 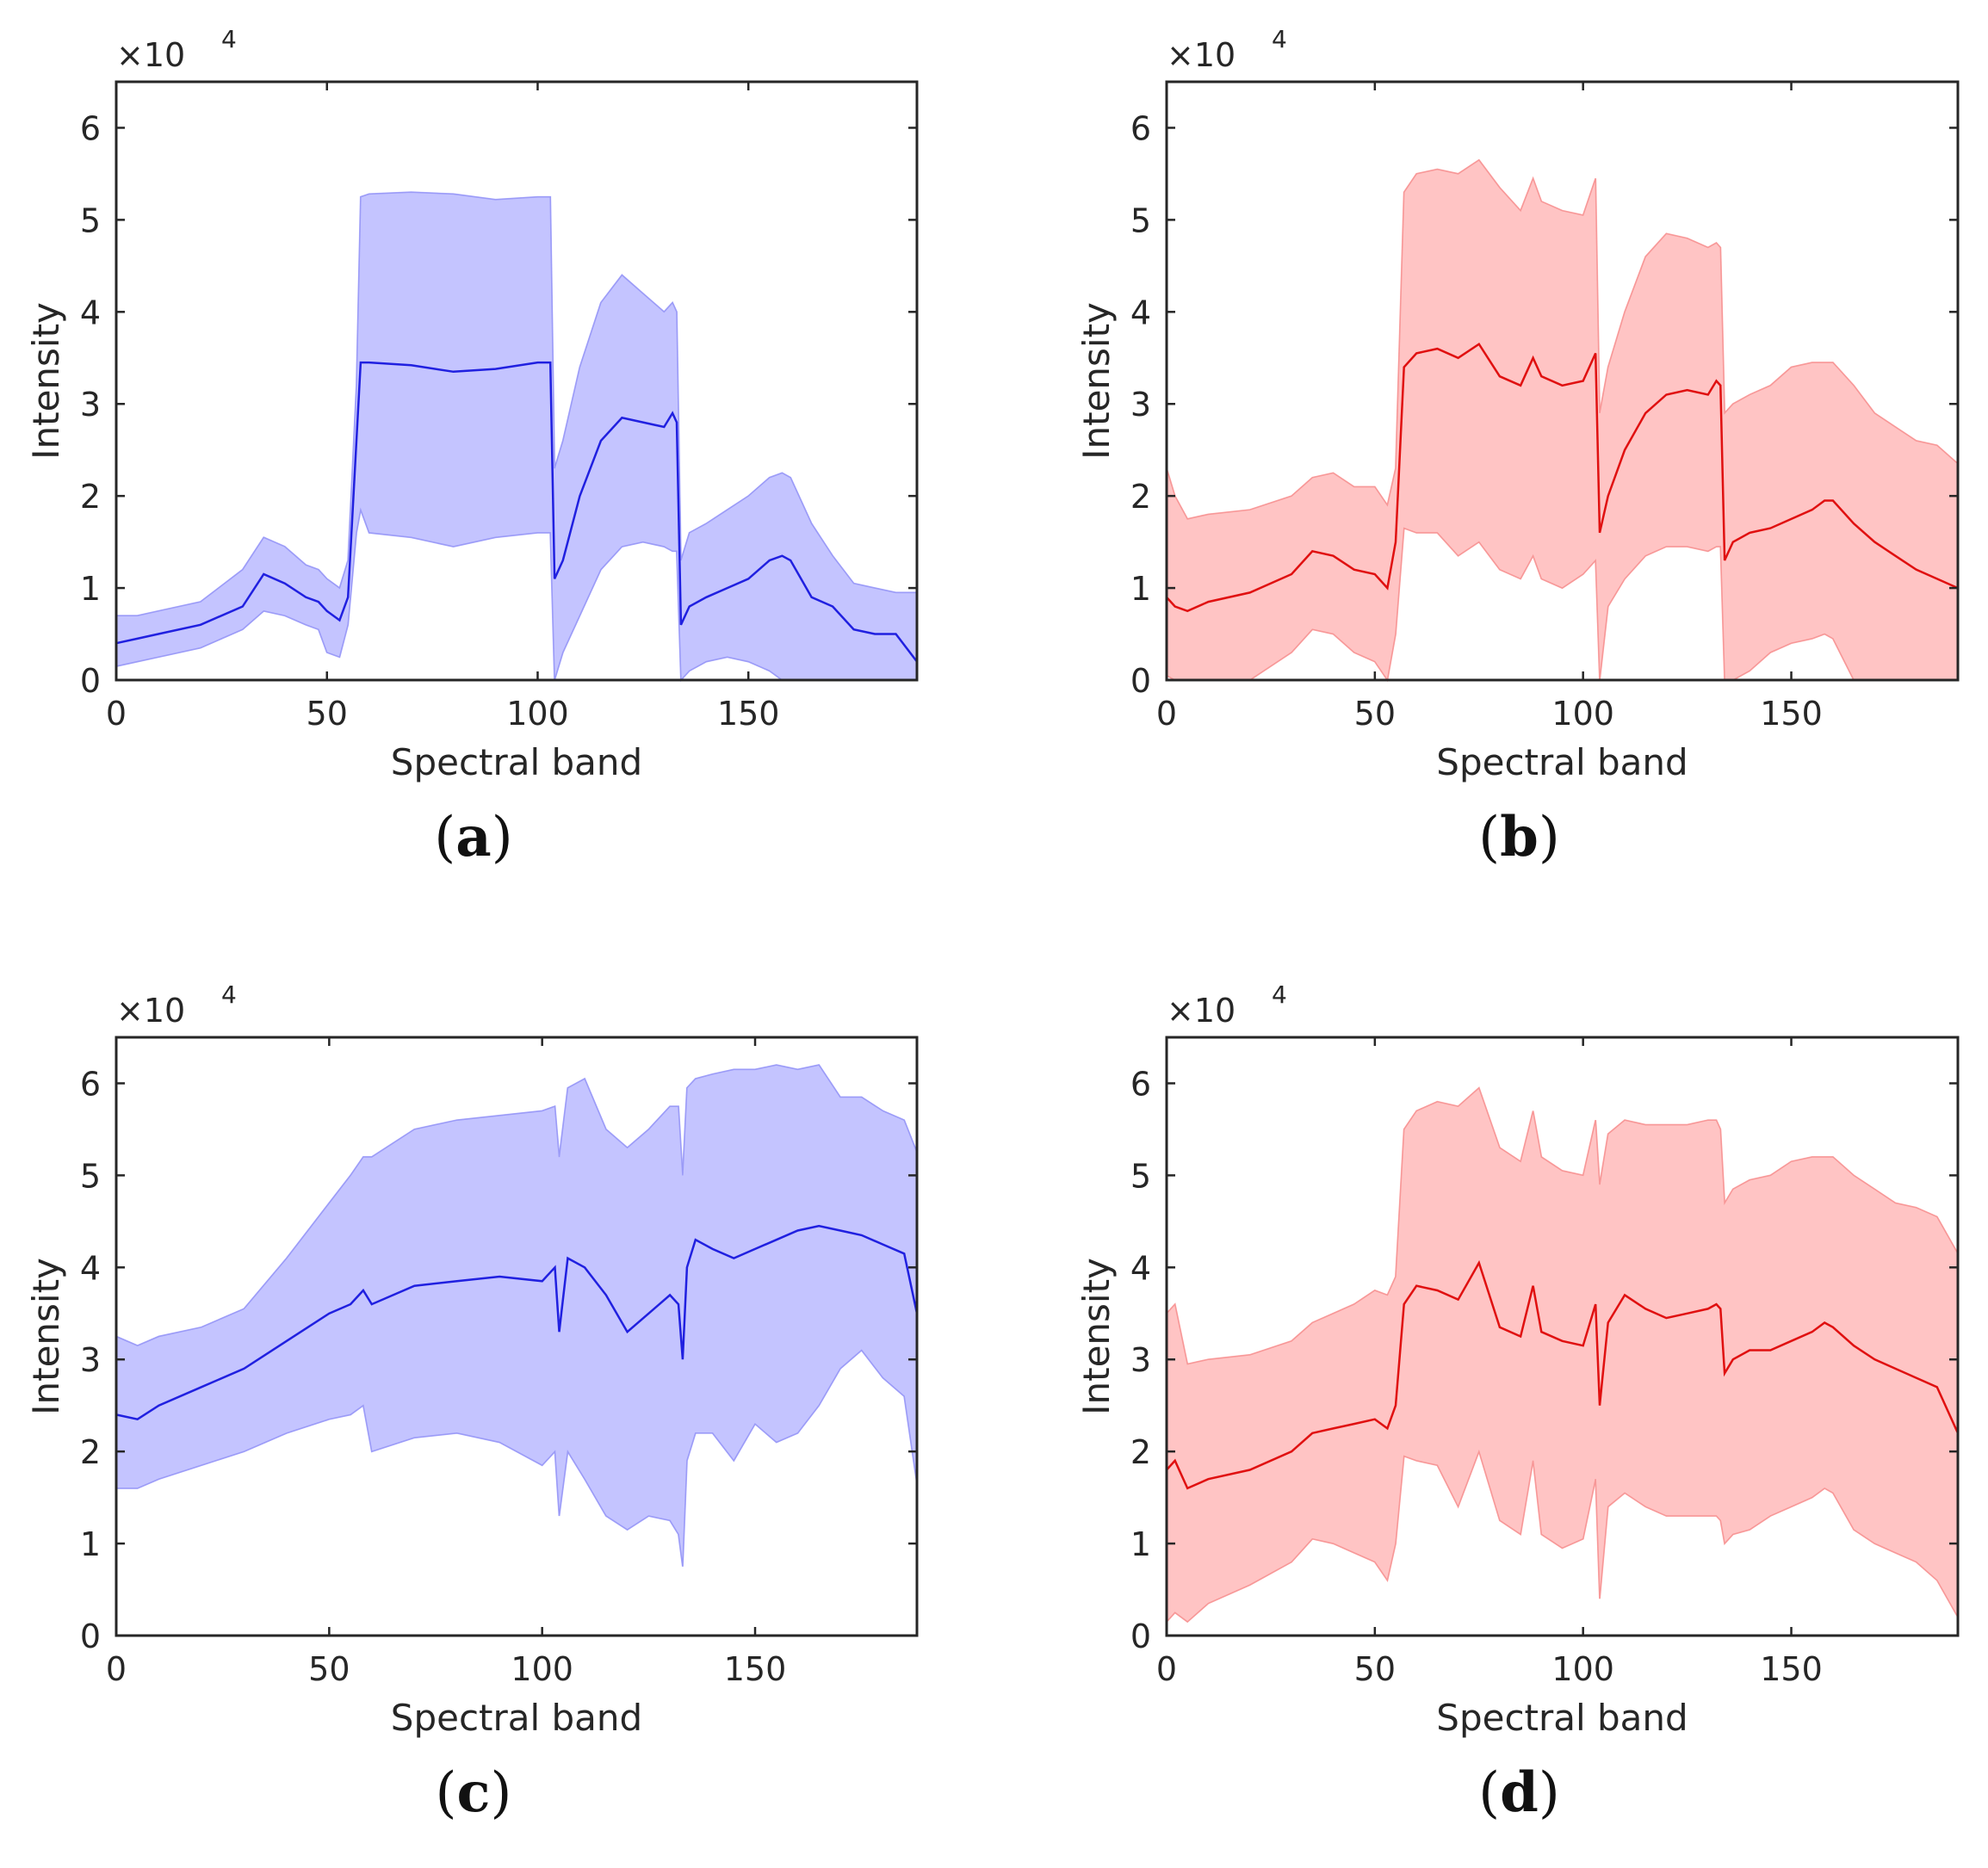 What do you see at coordinates (474, 1793) in the screenshot?
I see `caption-c: (c)` at bounding box center [474, 1793].